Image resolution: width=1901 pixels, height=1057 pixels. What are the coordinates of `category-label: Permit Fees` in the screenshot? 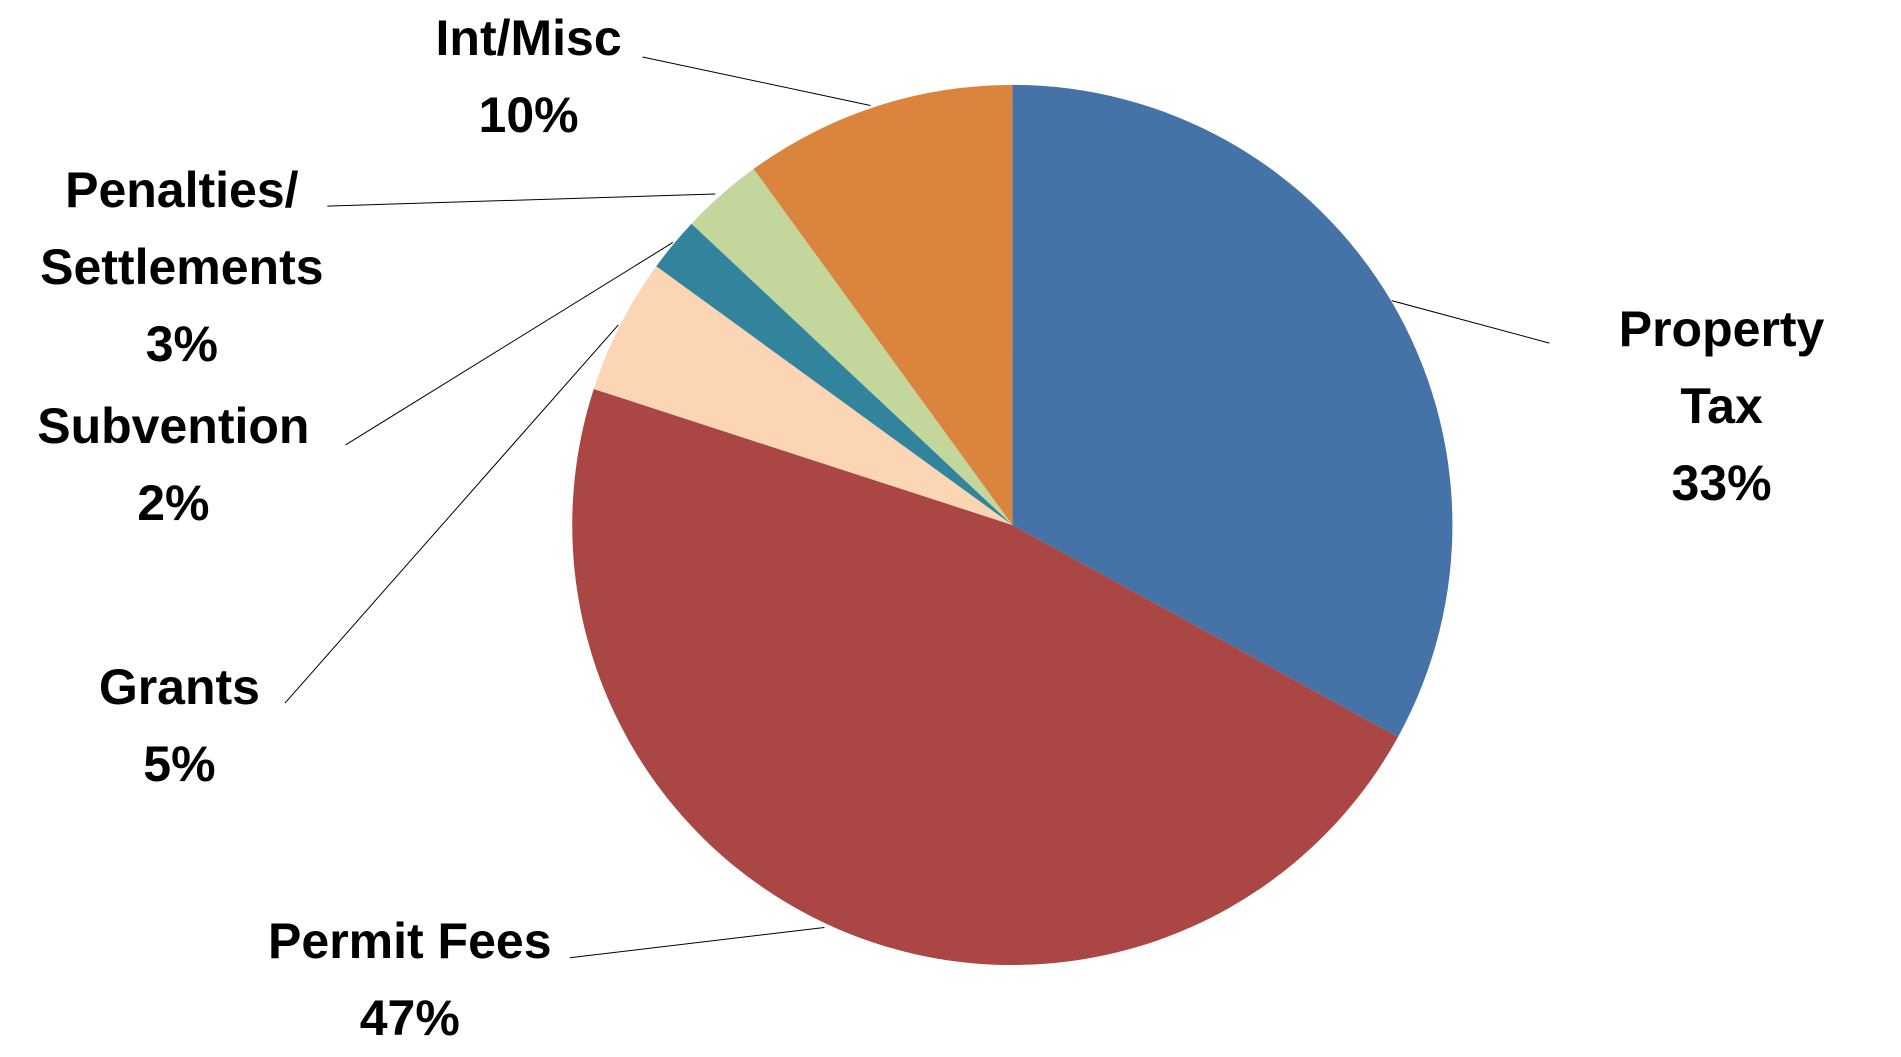 It's located at (410, 941).